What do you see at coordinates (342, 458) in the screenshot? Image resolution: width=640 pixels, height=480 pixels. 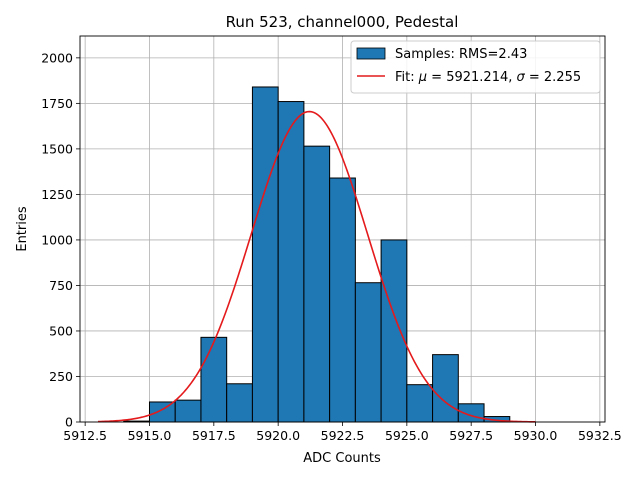 I see `x-axis-label: ADC Counts` at bounding box center [342, 458].